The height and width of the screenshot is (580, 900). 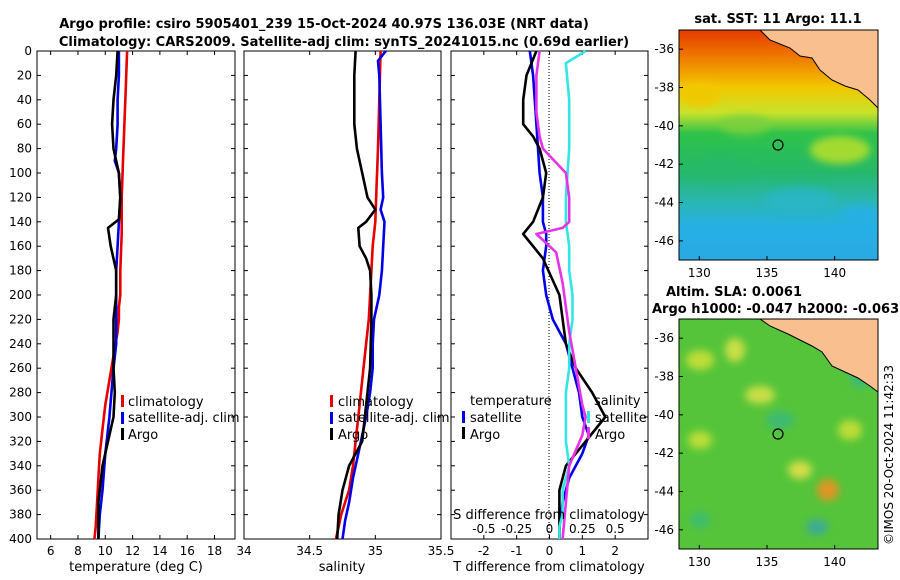 I want to click on series-line-t-satellite, so click(x=559, y=294).